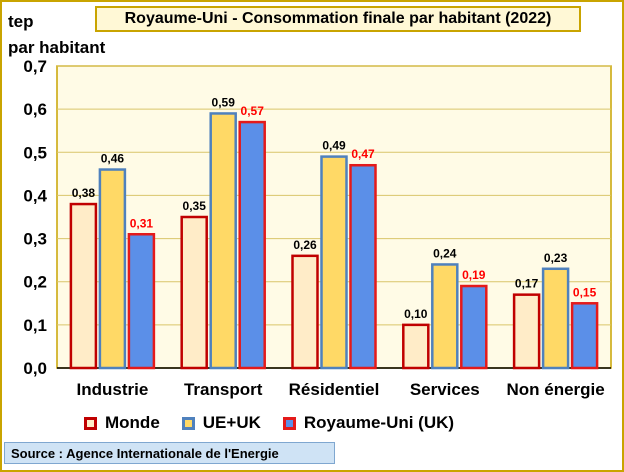 This screenshot has height=472, width=624. I want to click on data-label: 0,24, so click(445, 253).